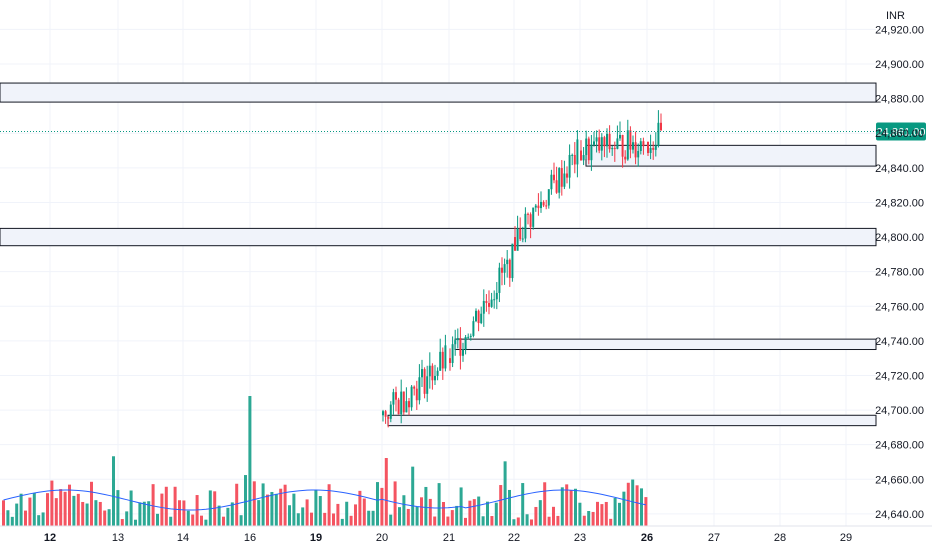 This screenshot has height=555, width=932. I want to click on x-tick-label: 20, so click(382, 538).